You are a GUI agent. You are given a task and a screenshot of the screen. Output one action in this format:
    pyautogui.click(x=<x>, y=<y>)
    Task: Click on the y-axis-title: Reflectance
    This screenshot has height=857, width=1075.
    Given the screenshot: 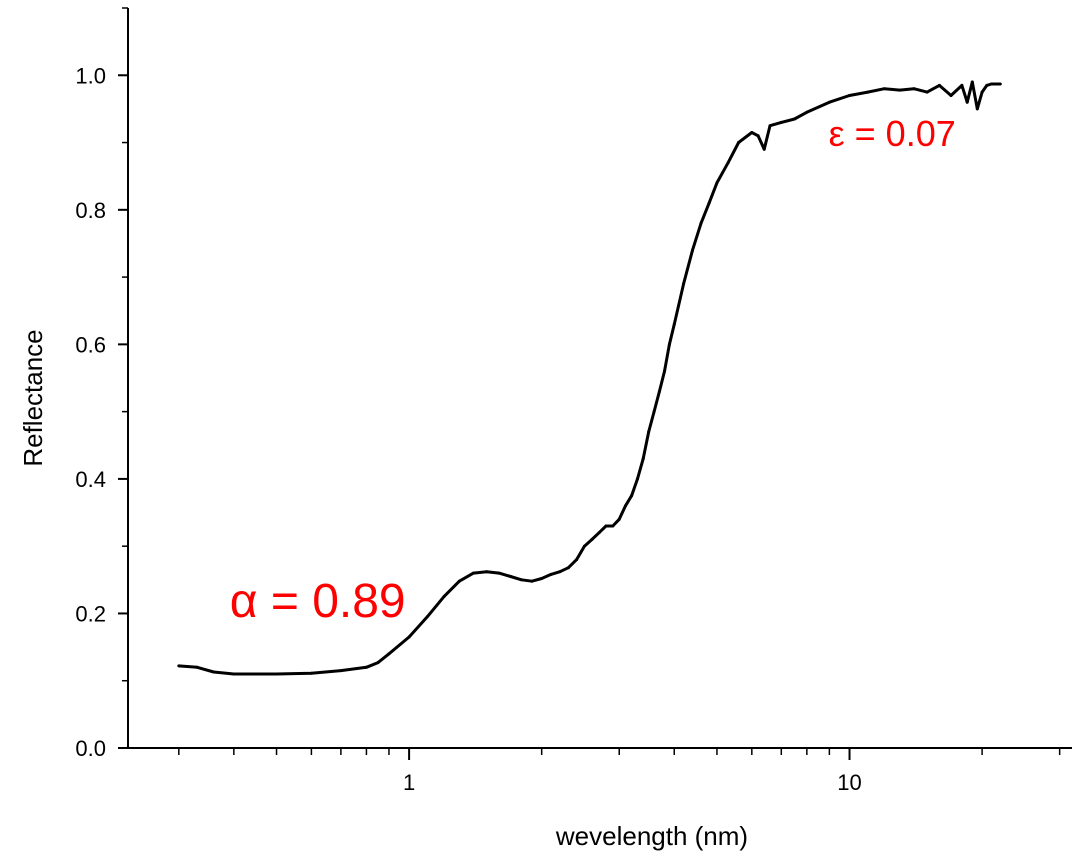 What is the action you would take?
    pyautogui.click(x=33, y=397)
    